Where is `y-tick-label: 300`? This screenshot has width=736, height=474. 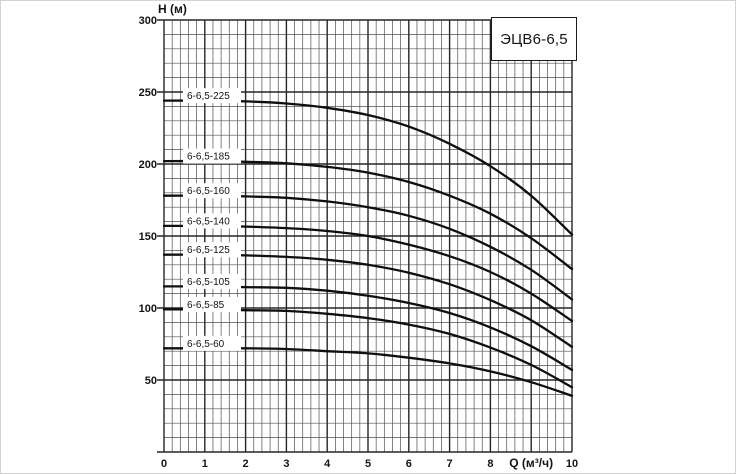
y-tick-label: 300 is located at coordinates (148, 21).